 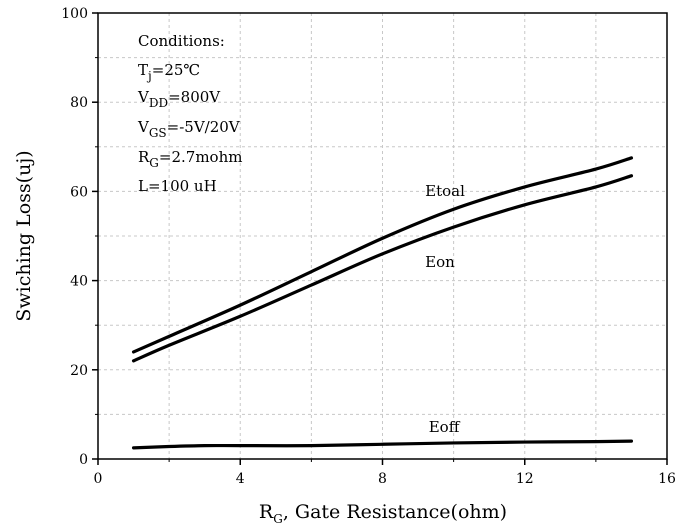 I want to click on x-tick-label: 4, so click(x=240, y=479).